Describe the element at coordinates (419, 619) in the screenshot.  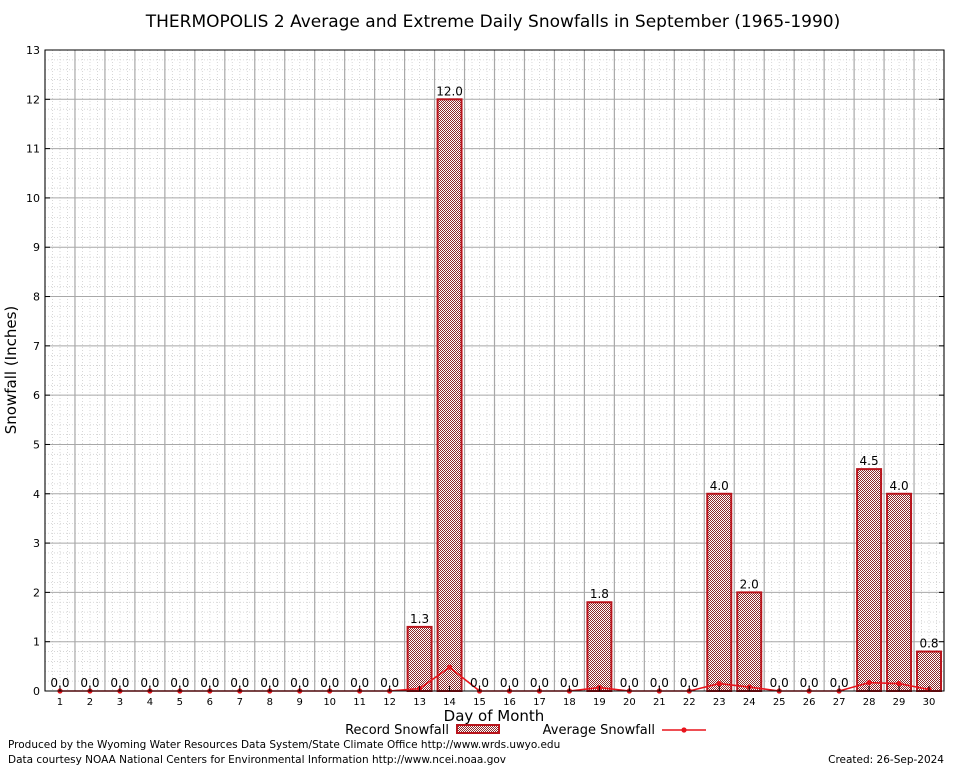
I see `bar-value-label: 1.3` at that location.